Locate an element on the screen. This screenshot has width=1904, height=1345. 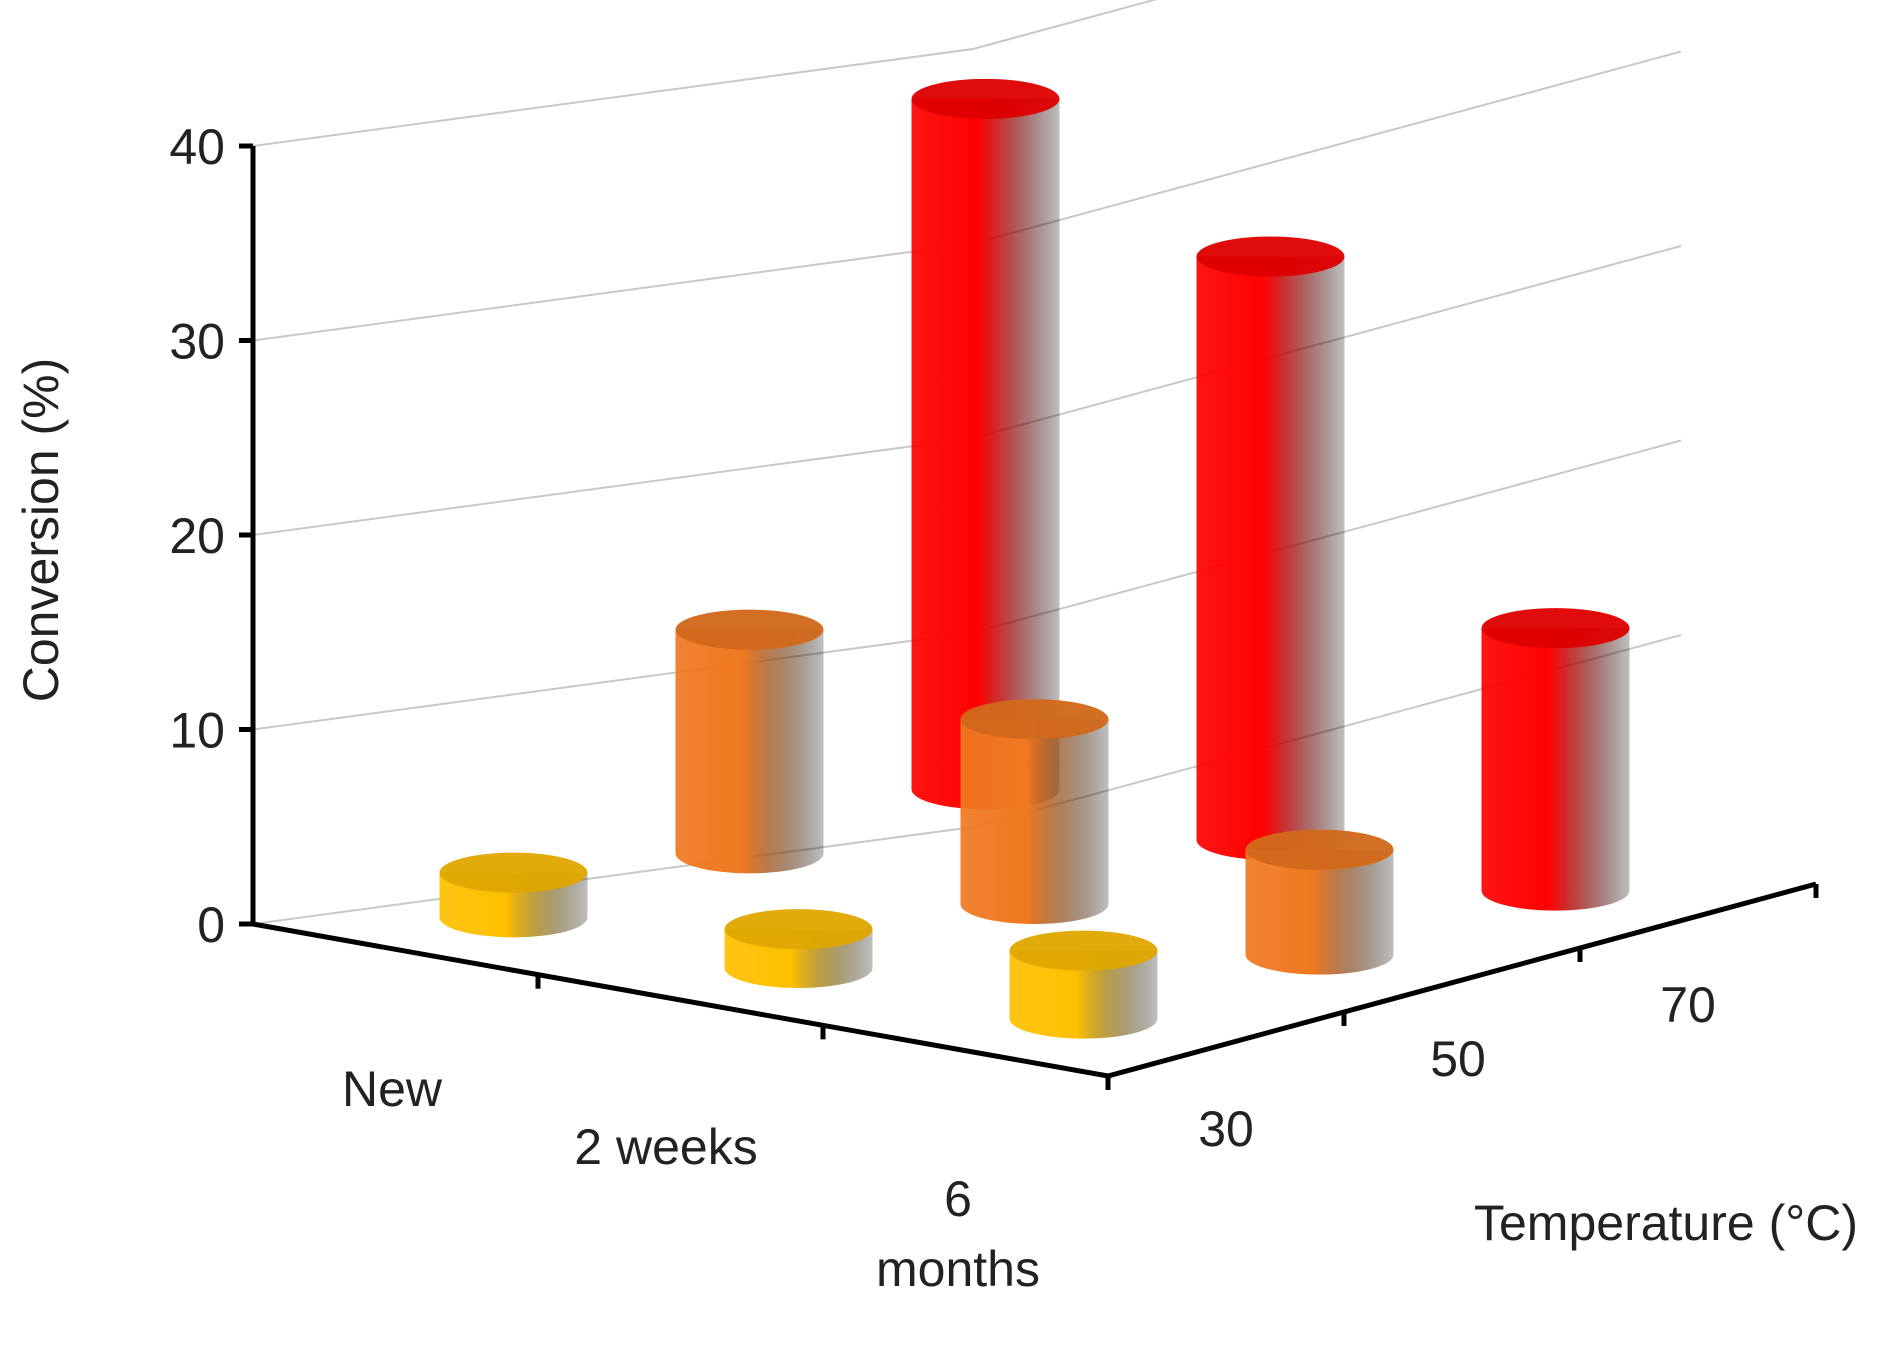
age-tick-label-6-months-line1: 6 is located at coordinates (958, 1199).